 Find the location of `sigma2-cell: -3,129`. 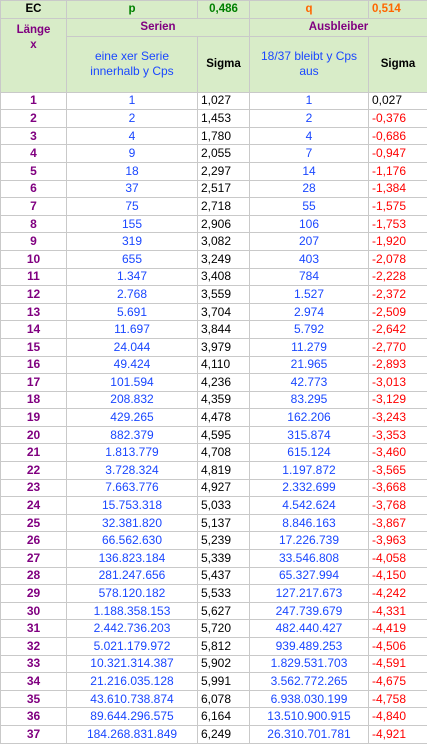

sigma2-cell: -3,129 is located at coordinates (397, 400).